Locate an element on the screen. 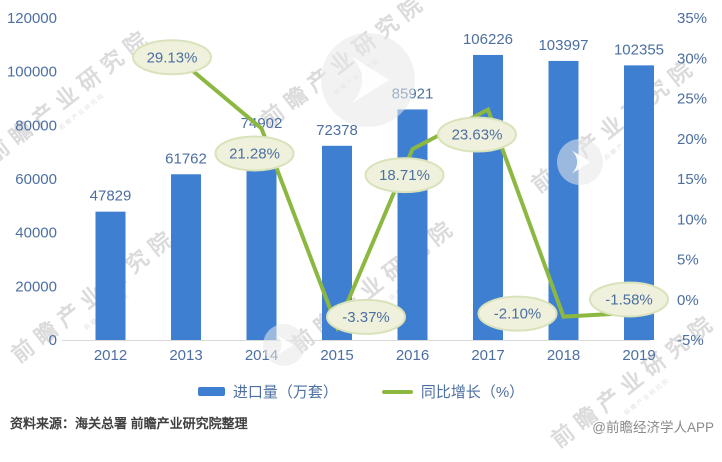  growth-label-2018: -2.10% is located at coordinates (518, 314).